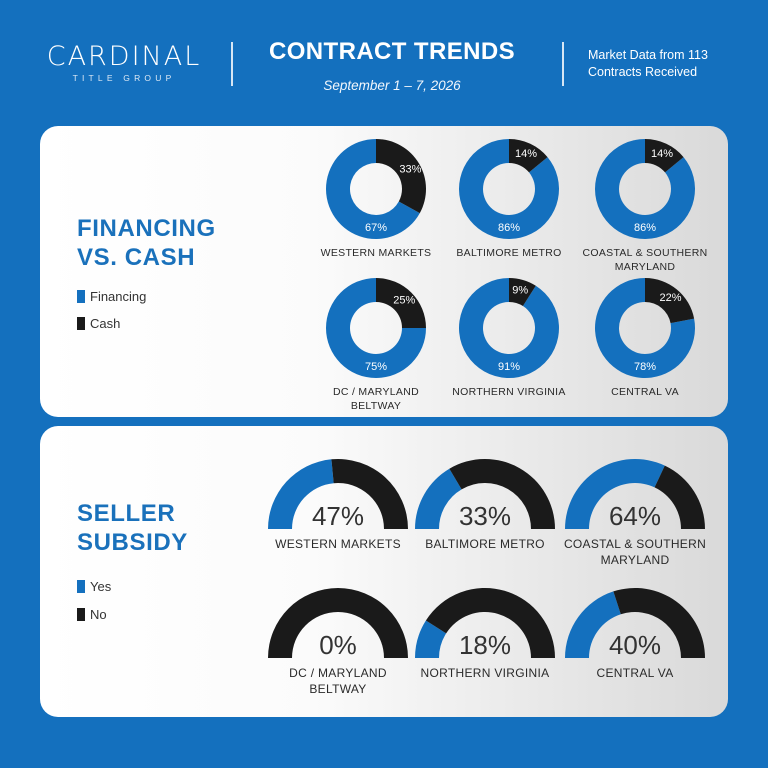 The width and height of the screenshot is (768, 768). I want to click on arc-yes-central-va, so click(593, 624).